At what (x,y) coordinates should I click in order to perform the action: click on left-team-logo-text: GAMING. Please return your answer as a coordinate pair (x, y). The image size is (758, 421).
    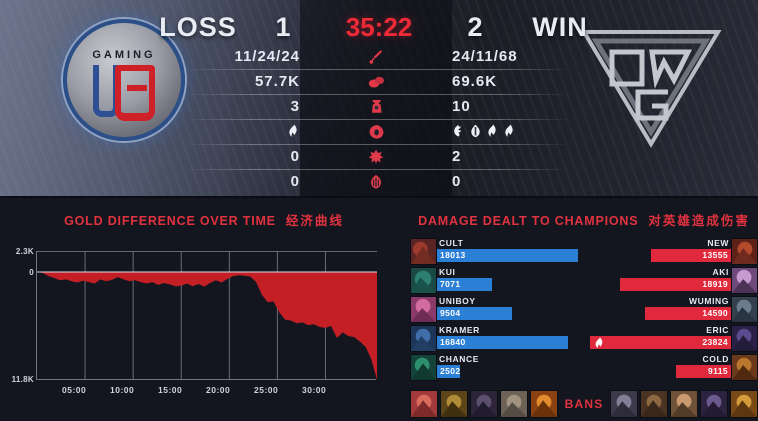
    Looking at the image, I should click on (124, 55).